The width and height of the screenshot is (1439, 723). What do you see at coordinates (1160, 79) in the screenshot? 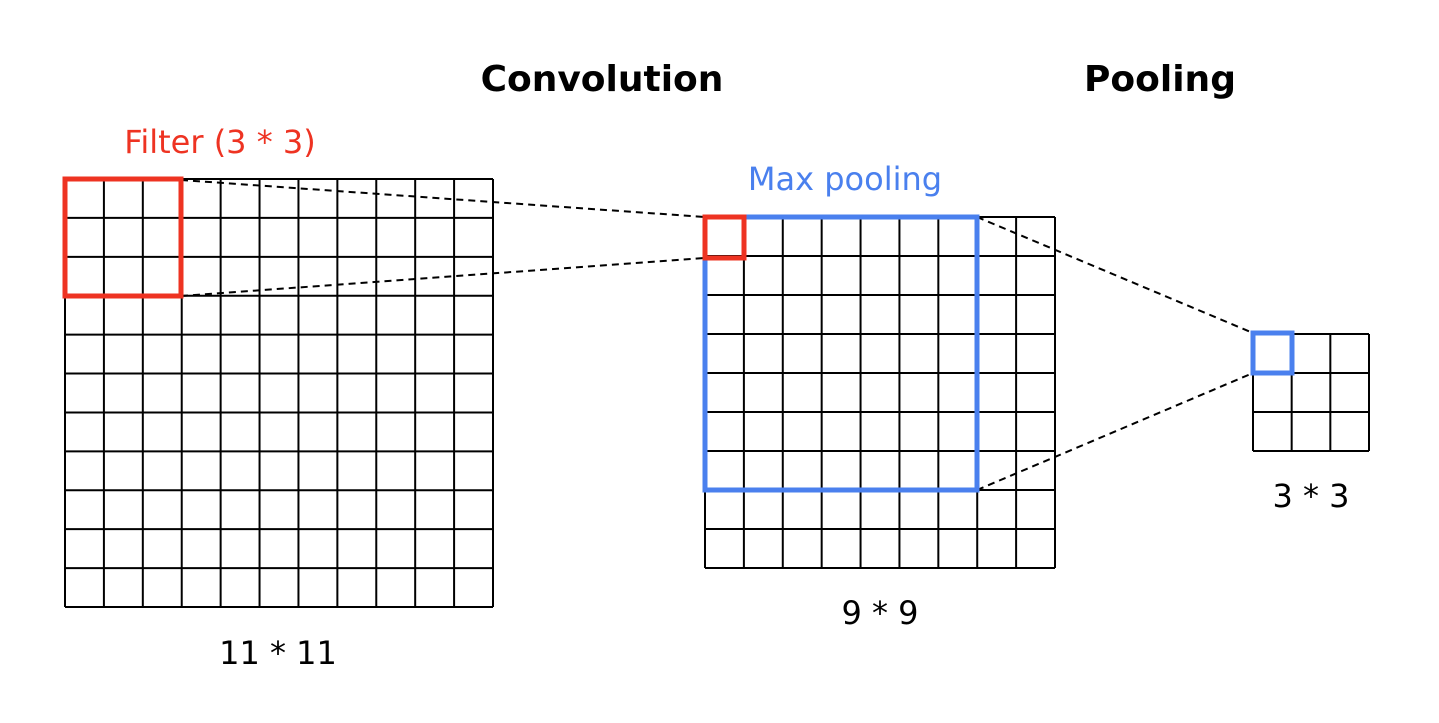
I see `pooling-heading: Pooling` at bounding box center [1160, 79].